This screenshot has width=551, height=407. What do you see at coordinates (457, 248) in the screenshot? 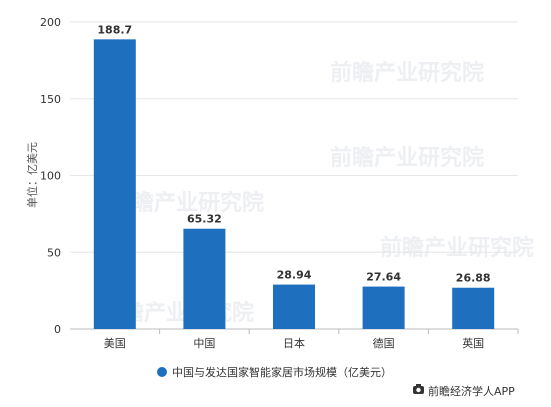
I see `watermark-4: 前瞻产业研究院` at bounding box center [457, 248].